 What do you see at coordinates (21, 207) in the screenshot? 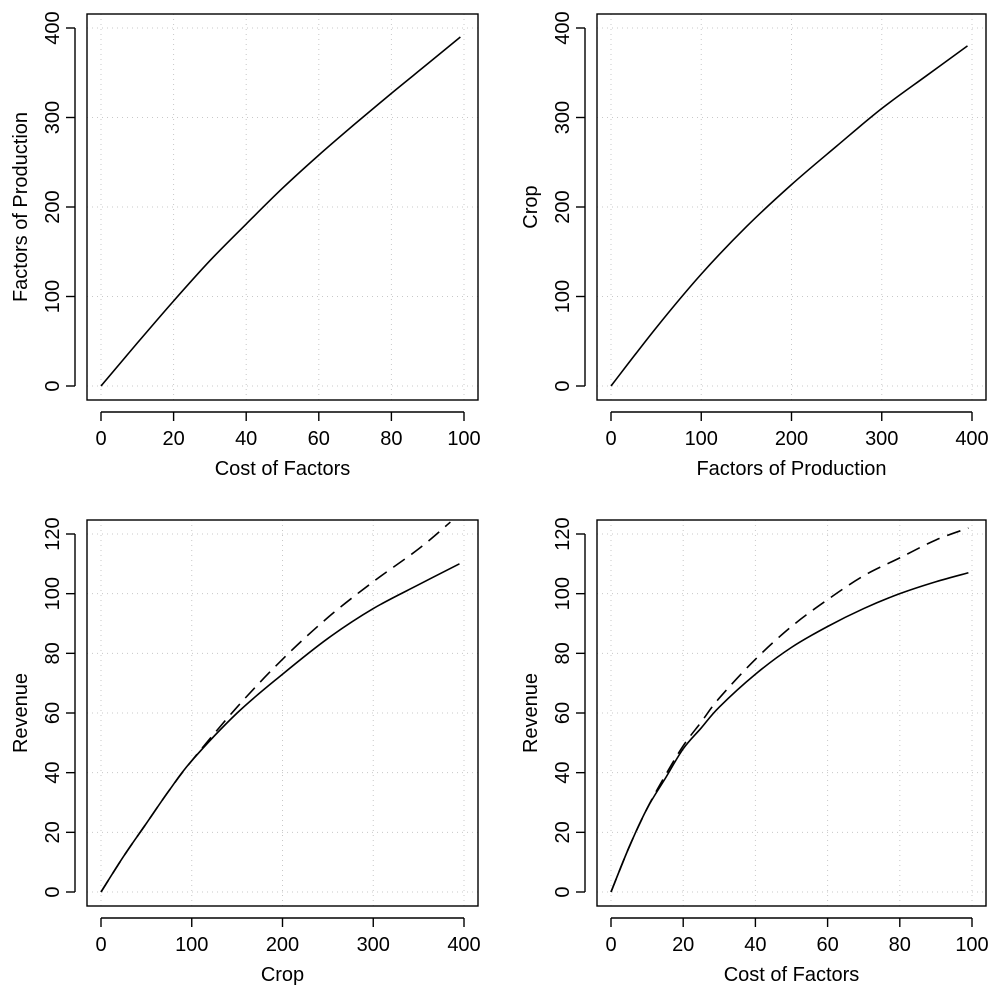
I see `y-axis-label: Factors of Production` at bounding box center [21, 207].